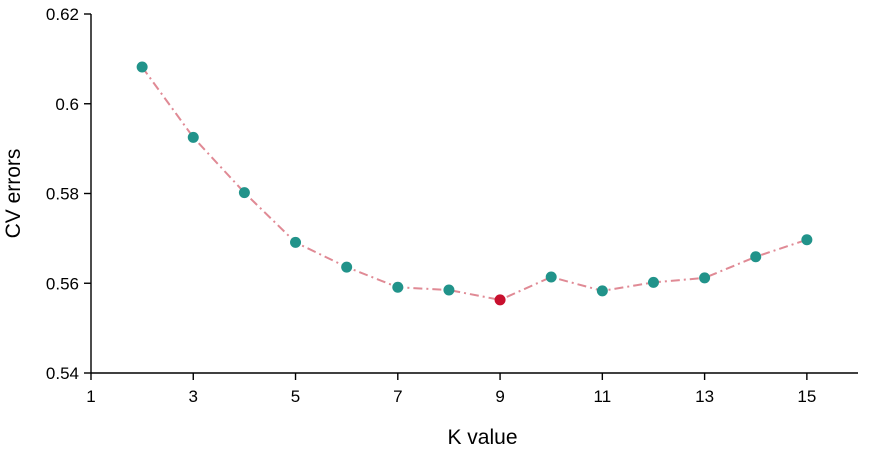 The image size is (886, 451). What do you see at coordinates (603, 396) in the screenshot?
I see `x-tick-label: 11` at bounding box center [603, 396].